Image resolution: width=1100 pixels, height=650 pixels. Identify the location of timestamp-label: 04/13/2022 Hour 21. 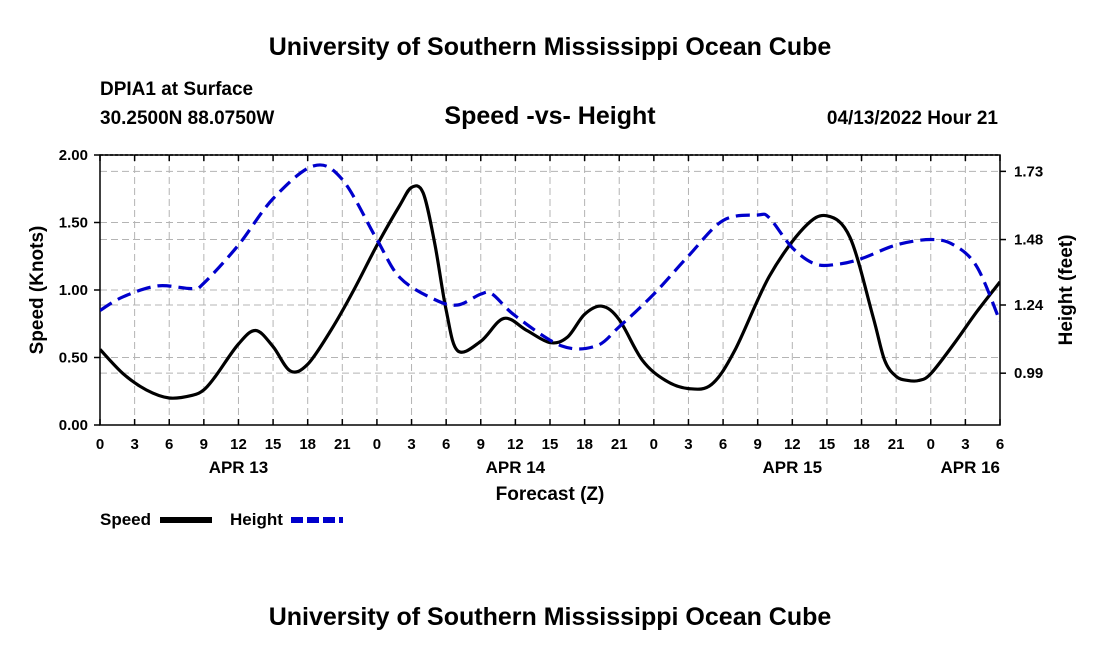
(913, 118).